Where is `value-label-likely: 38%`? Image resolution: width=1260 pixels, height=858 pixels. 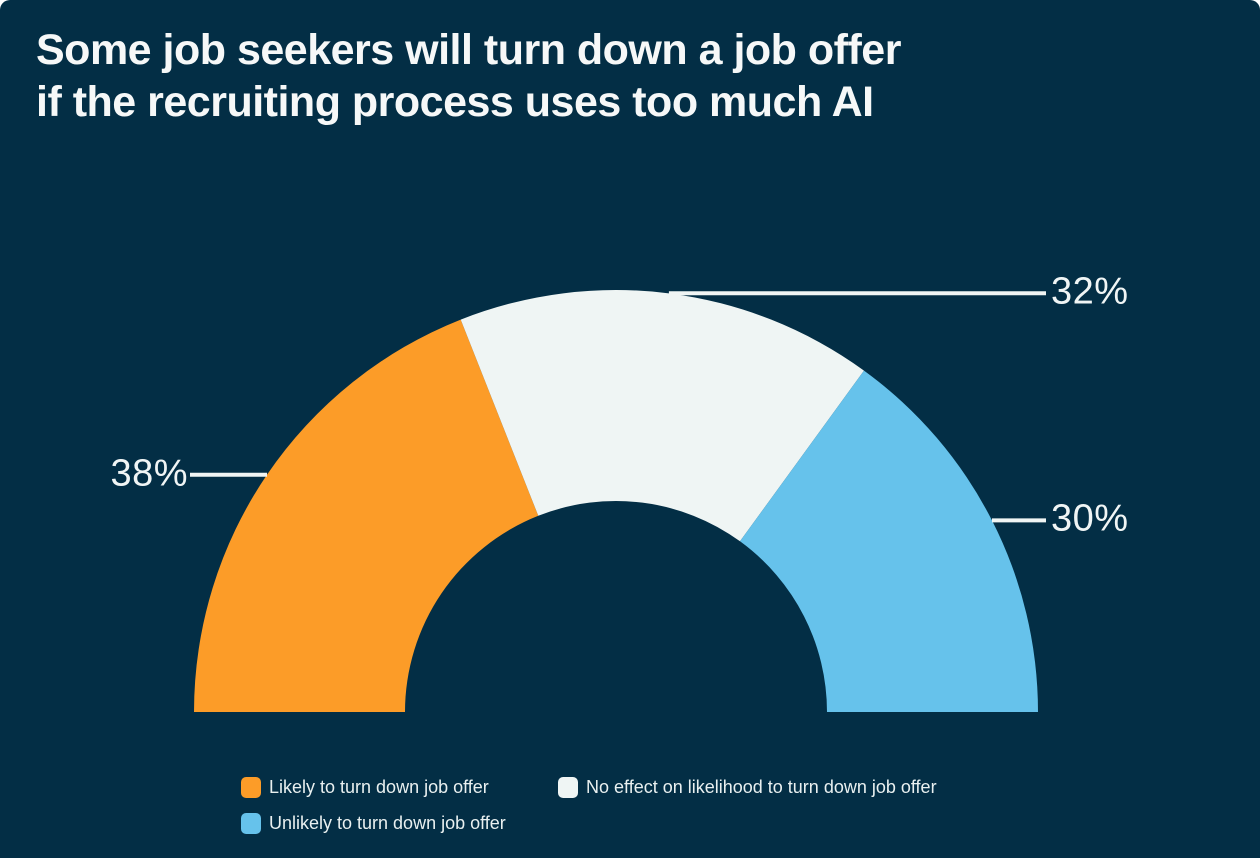 value-label-likely: 38% is located at coordinates (149, 473).